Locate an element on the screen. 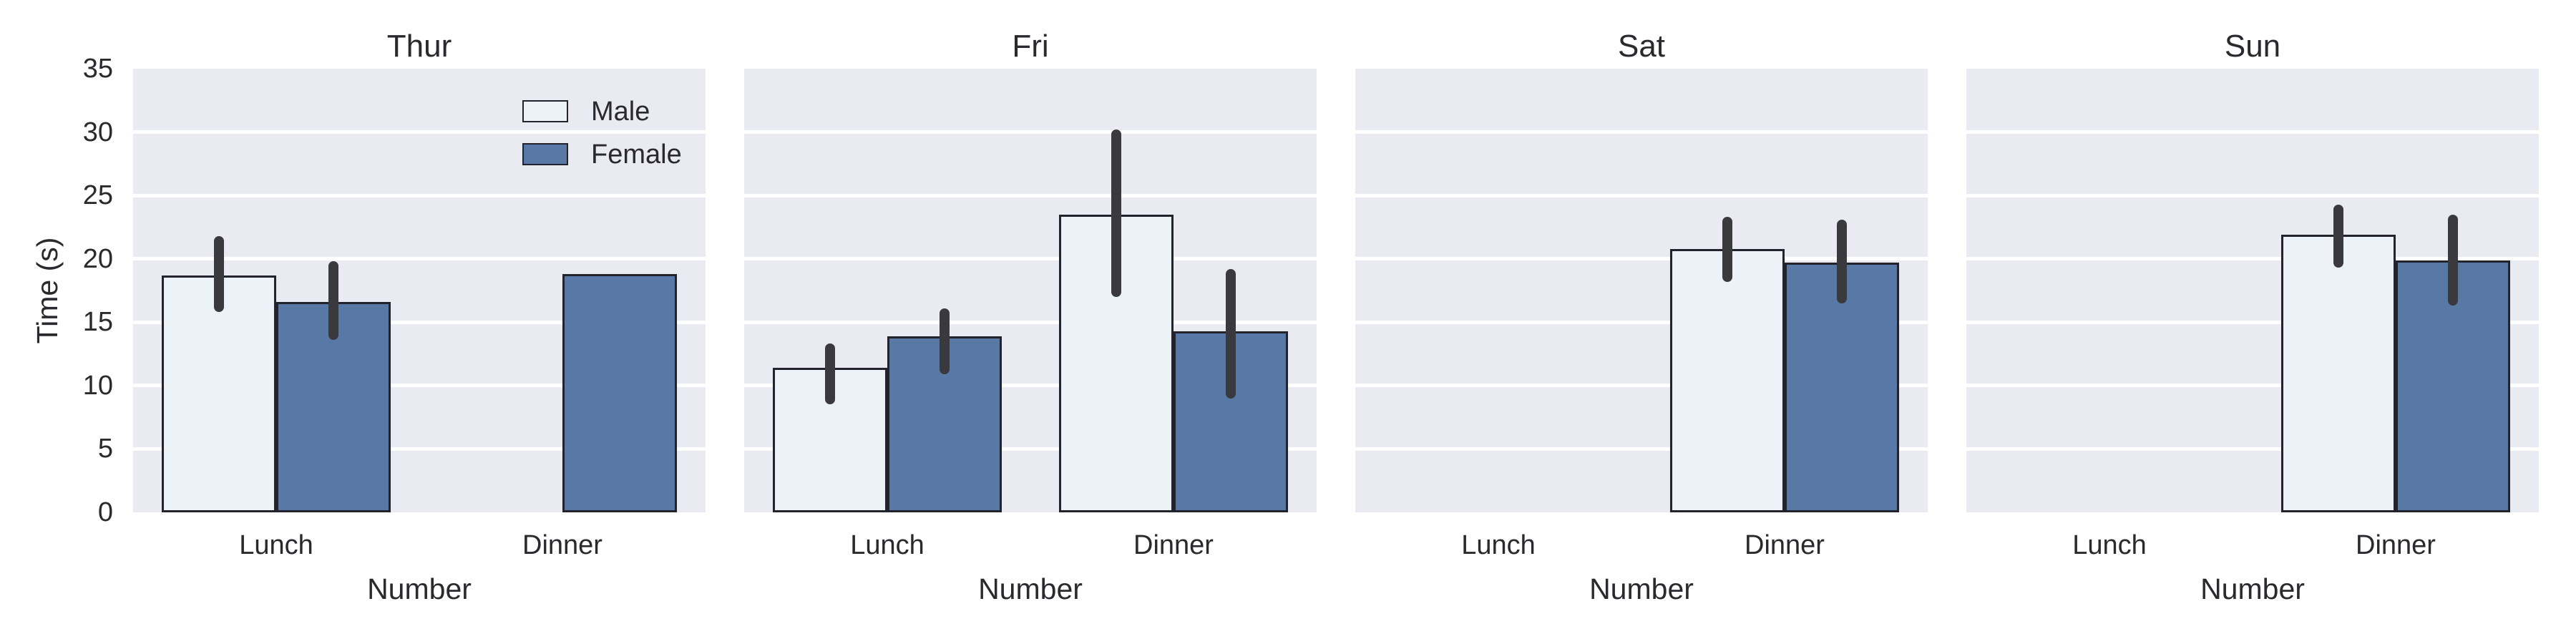 This screenshot has width=2576, height=644. facet-title: Sun is located at coordinates (2252, 46).